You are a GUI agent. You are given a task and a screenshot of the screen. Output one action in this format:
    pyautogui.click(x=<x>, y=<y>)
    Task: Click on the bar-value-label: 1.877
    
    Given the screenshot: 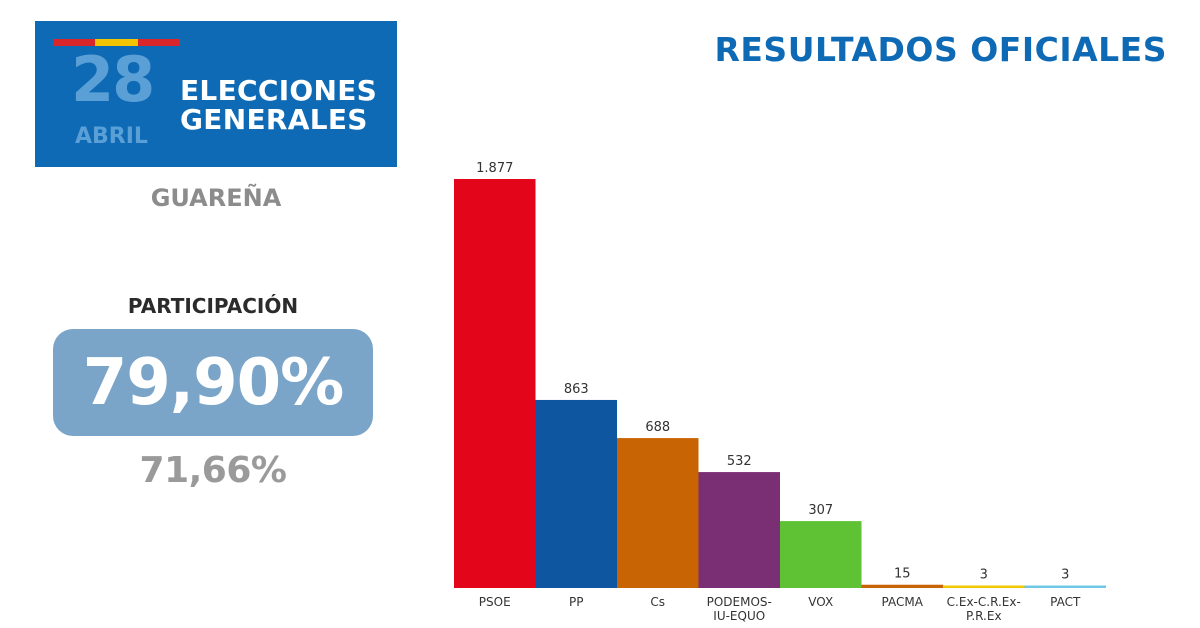 What is the action you would take?
    pyautogui.click(x=494, y=168)
    